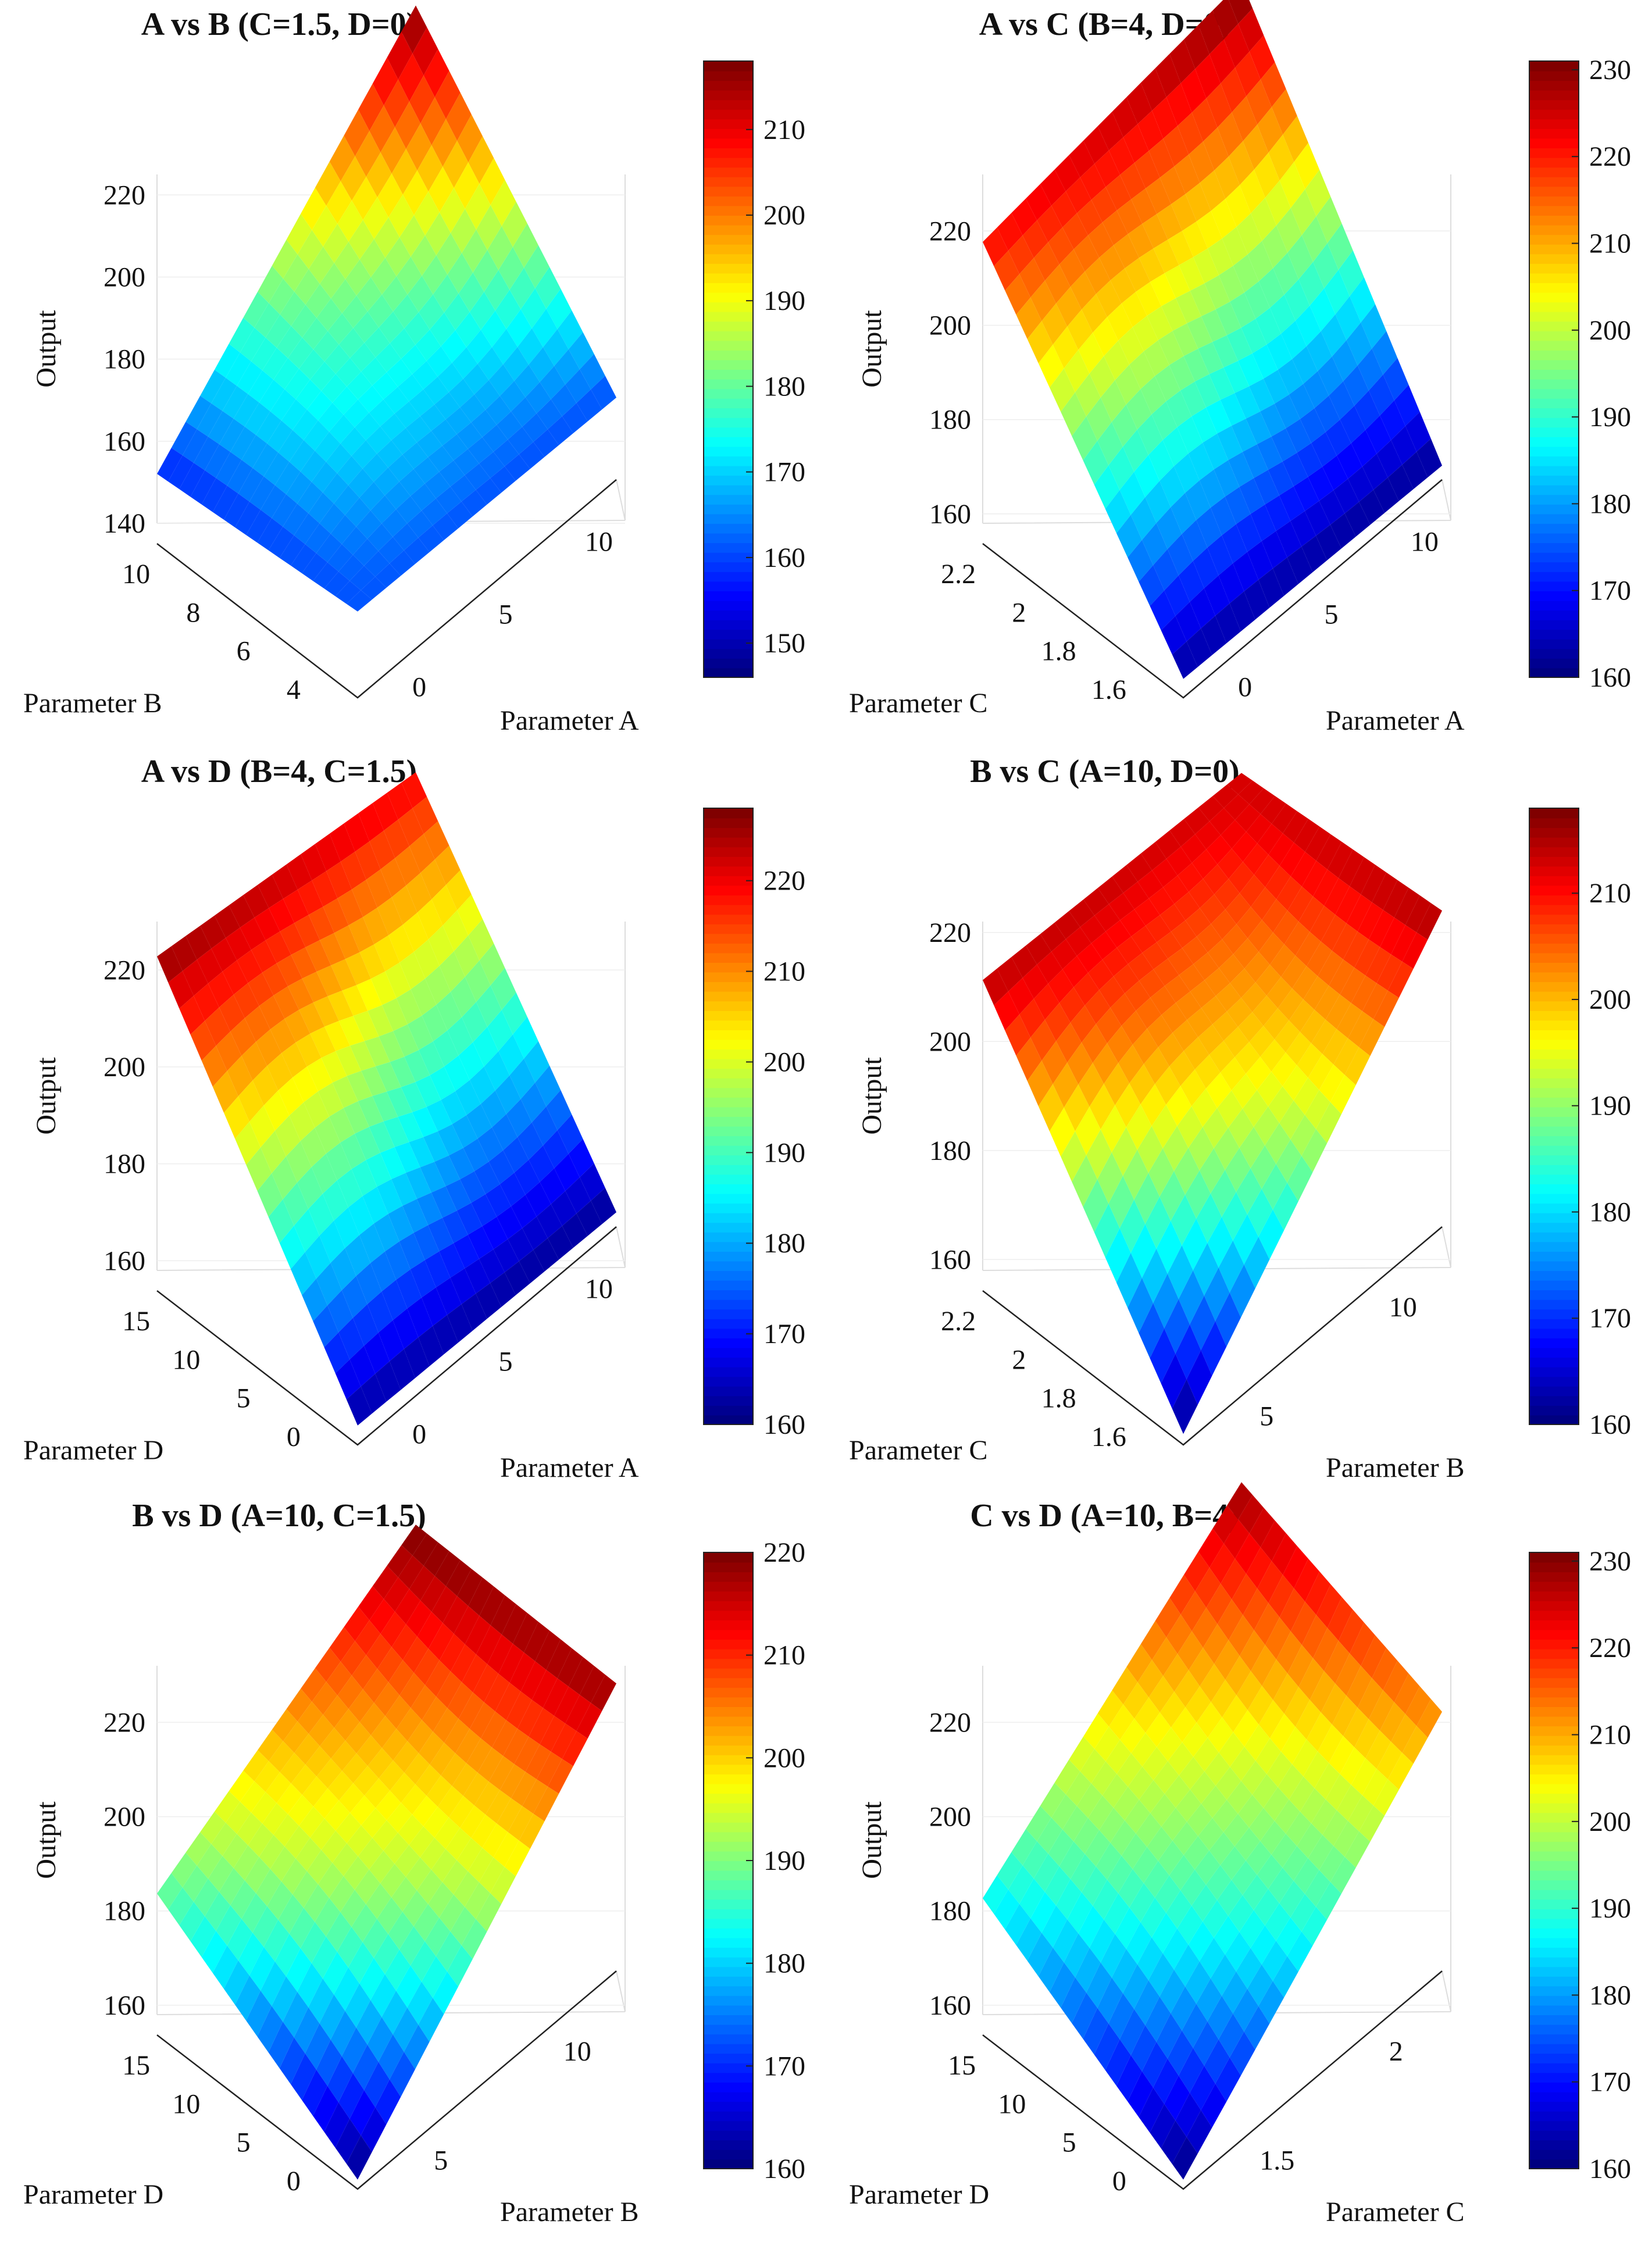 The image size is (1652, 2253). Describe the element at coordinates (1610, 1106) in the screenshot. I see `colorbar-tick-label: 190` at that location.